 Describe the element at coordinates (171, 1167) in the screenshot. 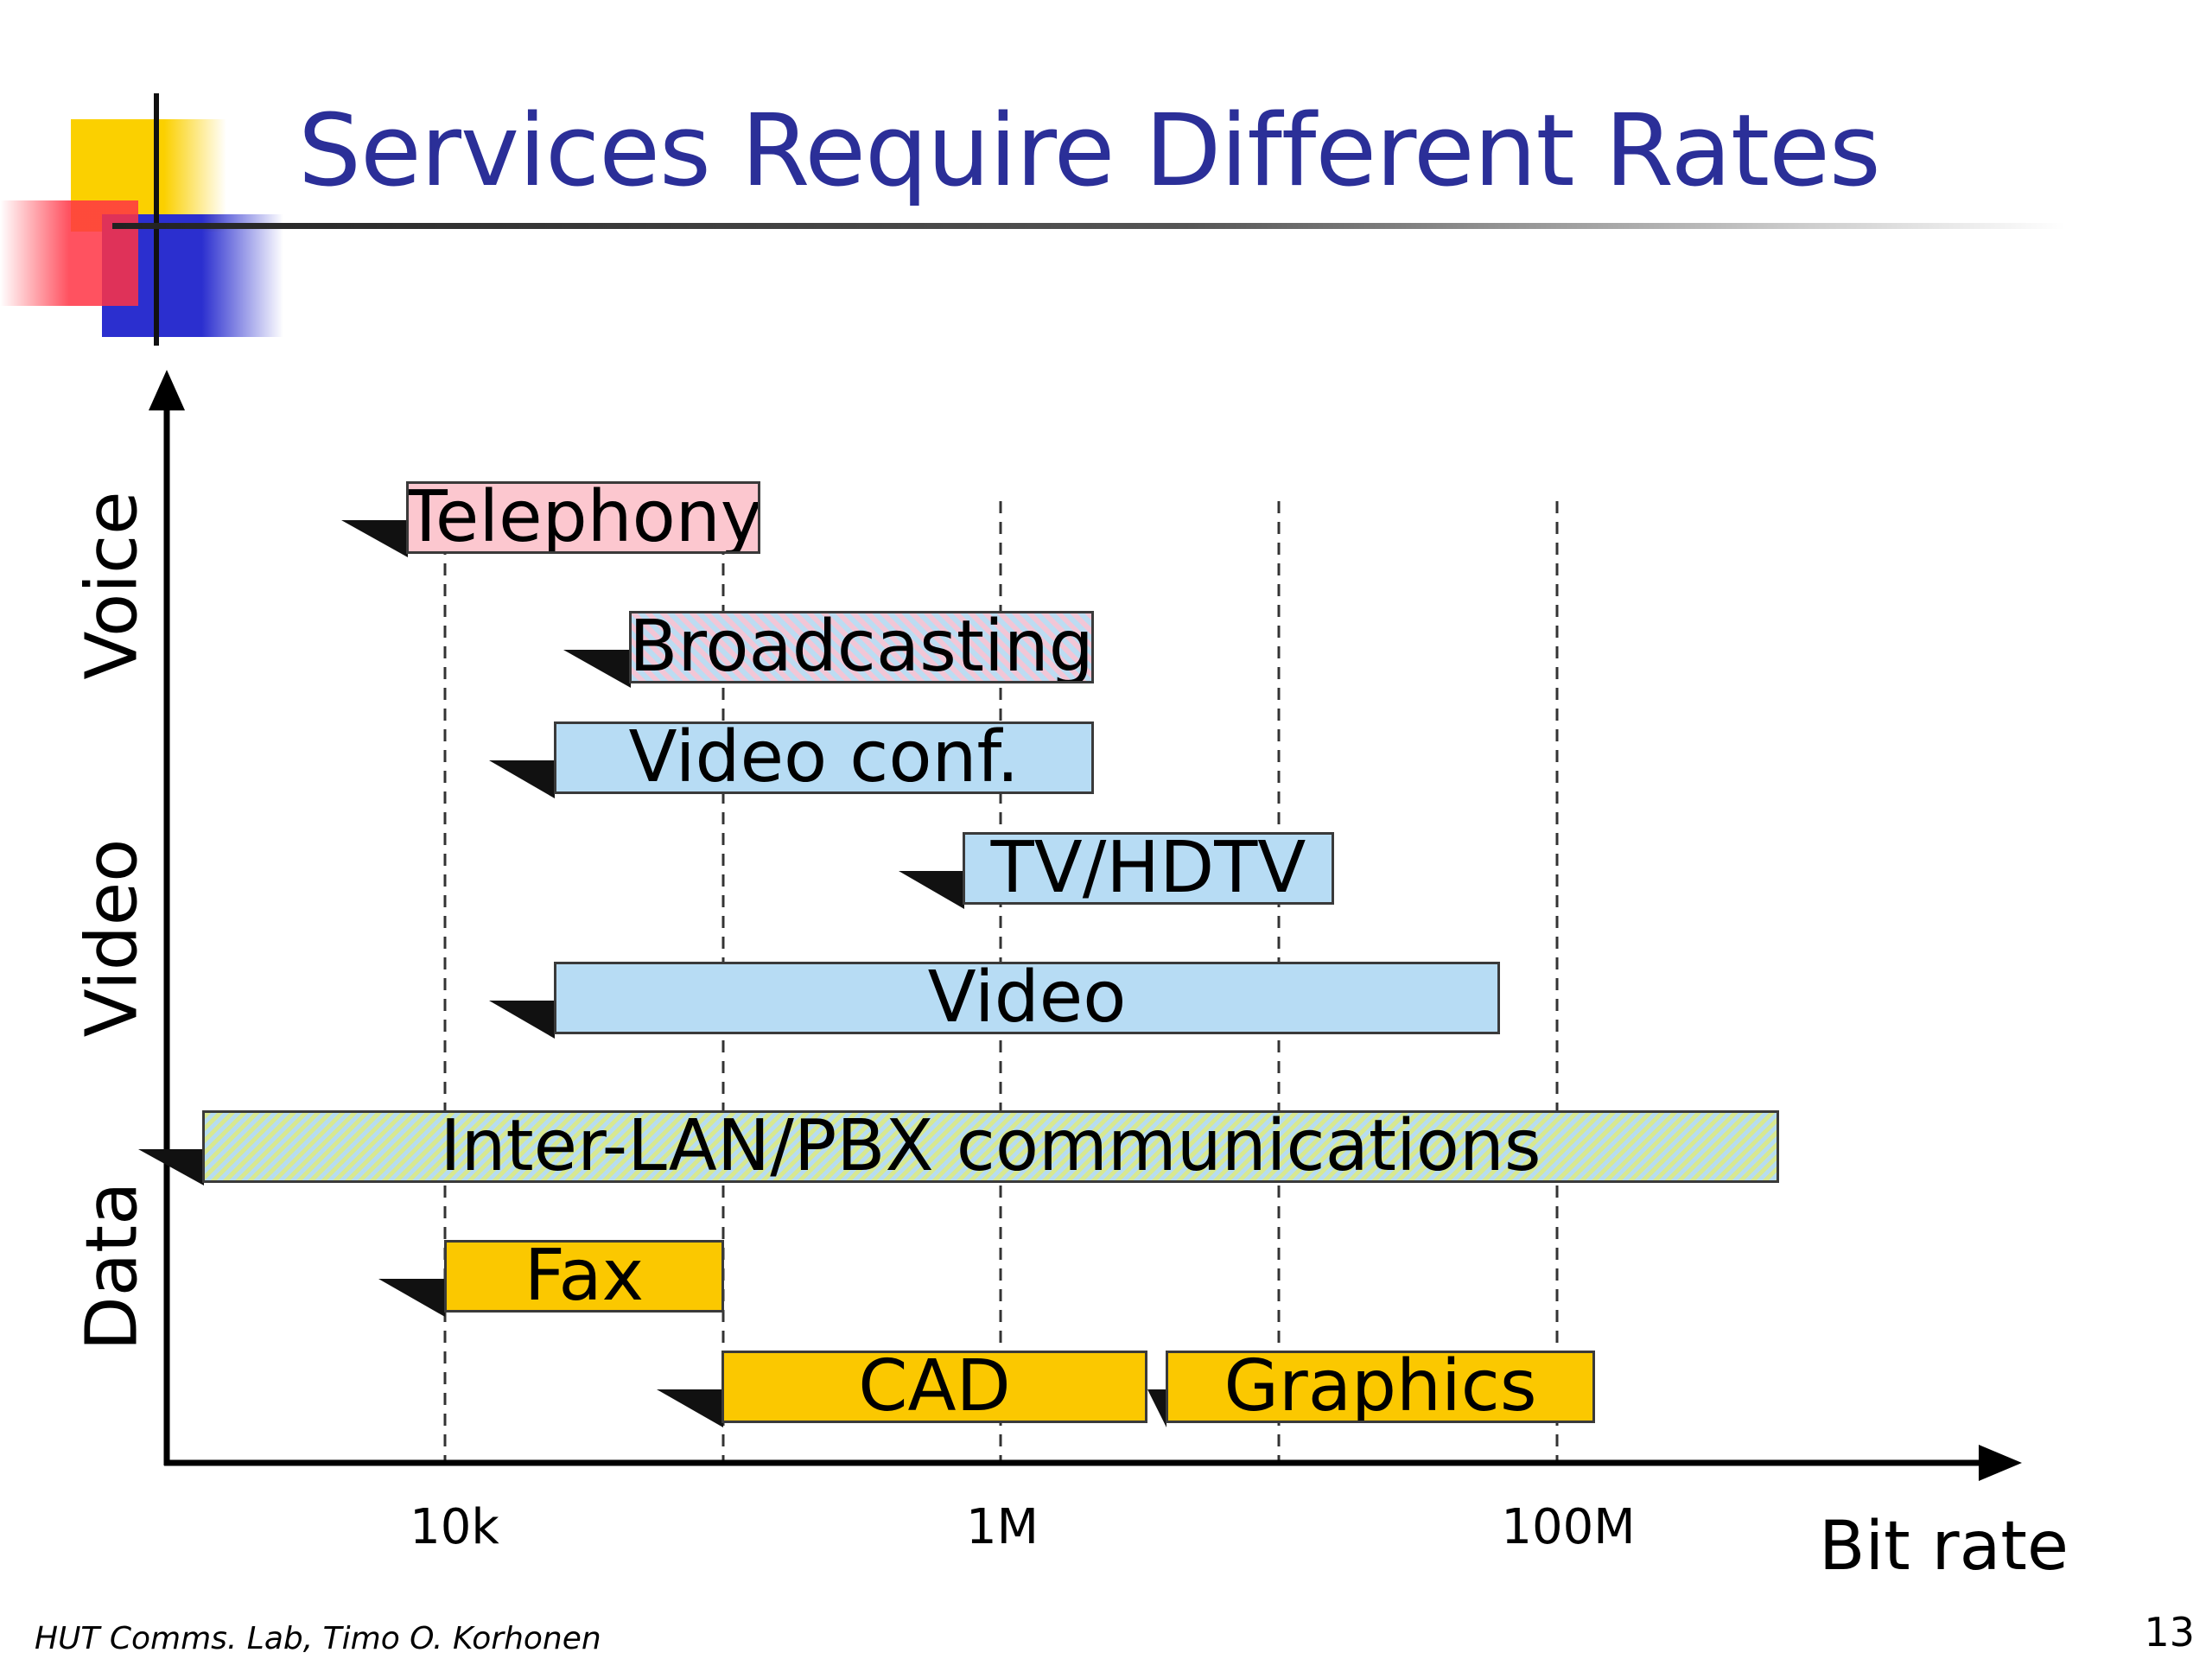

I see `shadow-interlan` at that location.